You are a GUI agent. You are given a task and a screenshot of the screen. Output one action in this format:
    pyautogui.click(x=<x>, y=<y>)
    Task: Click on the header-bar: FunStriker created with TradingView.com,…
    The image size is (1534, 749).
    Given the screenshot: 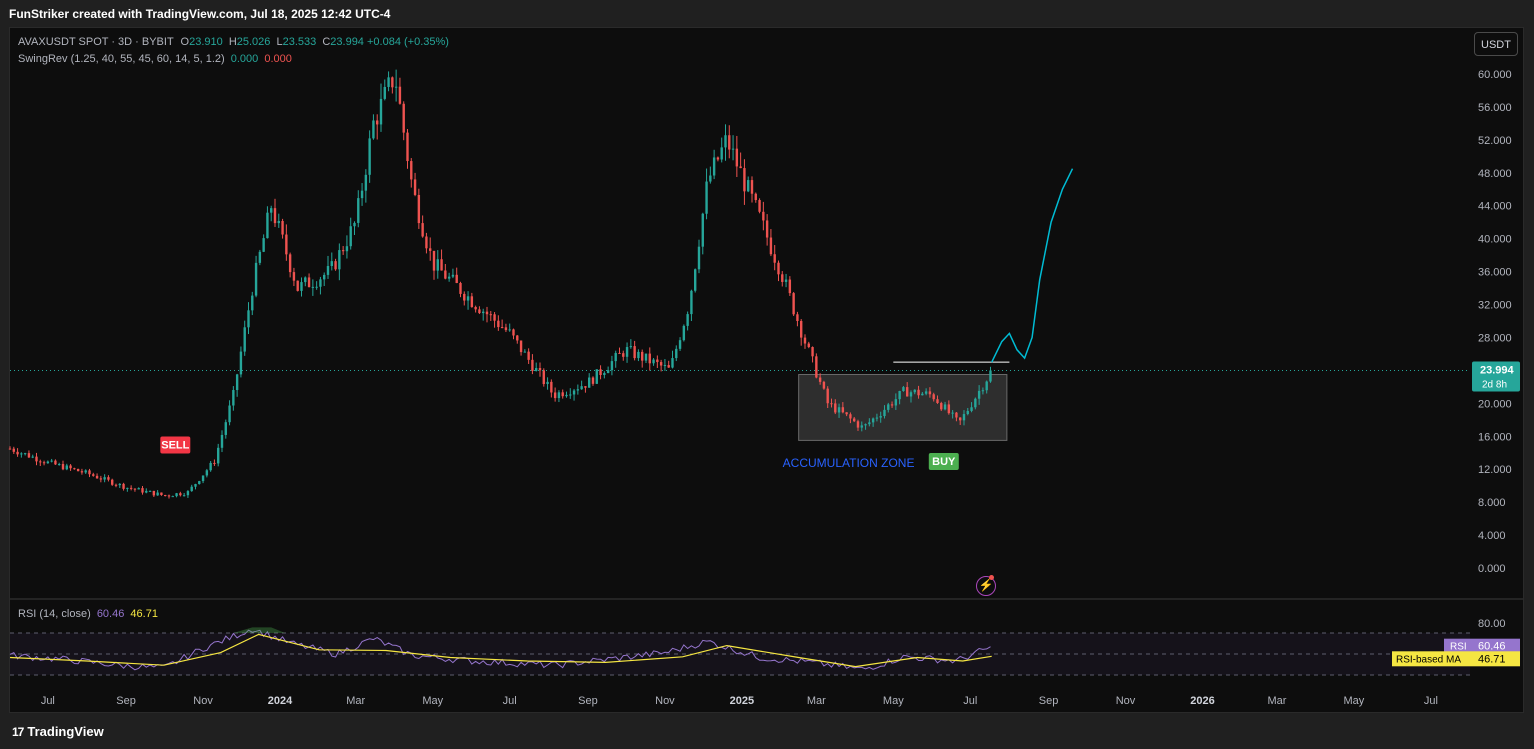 What is the action you would take?
    pyautogui.click(x=767, y=13)
    